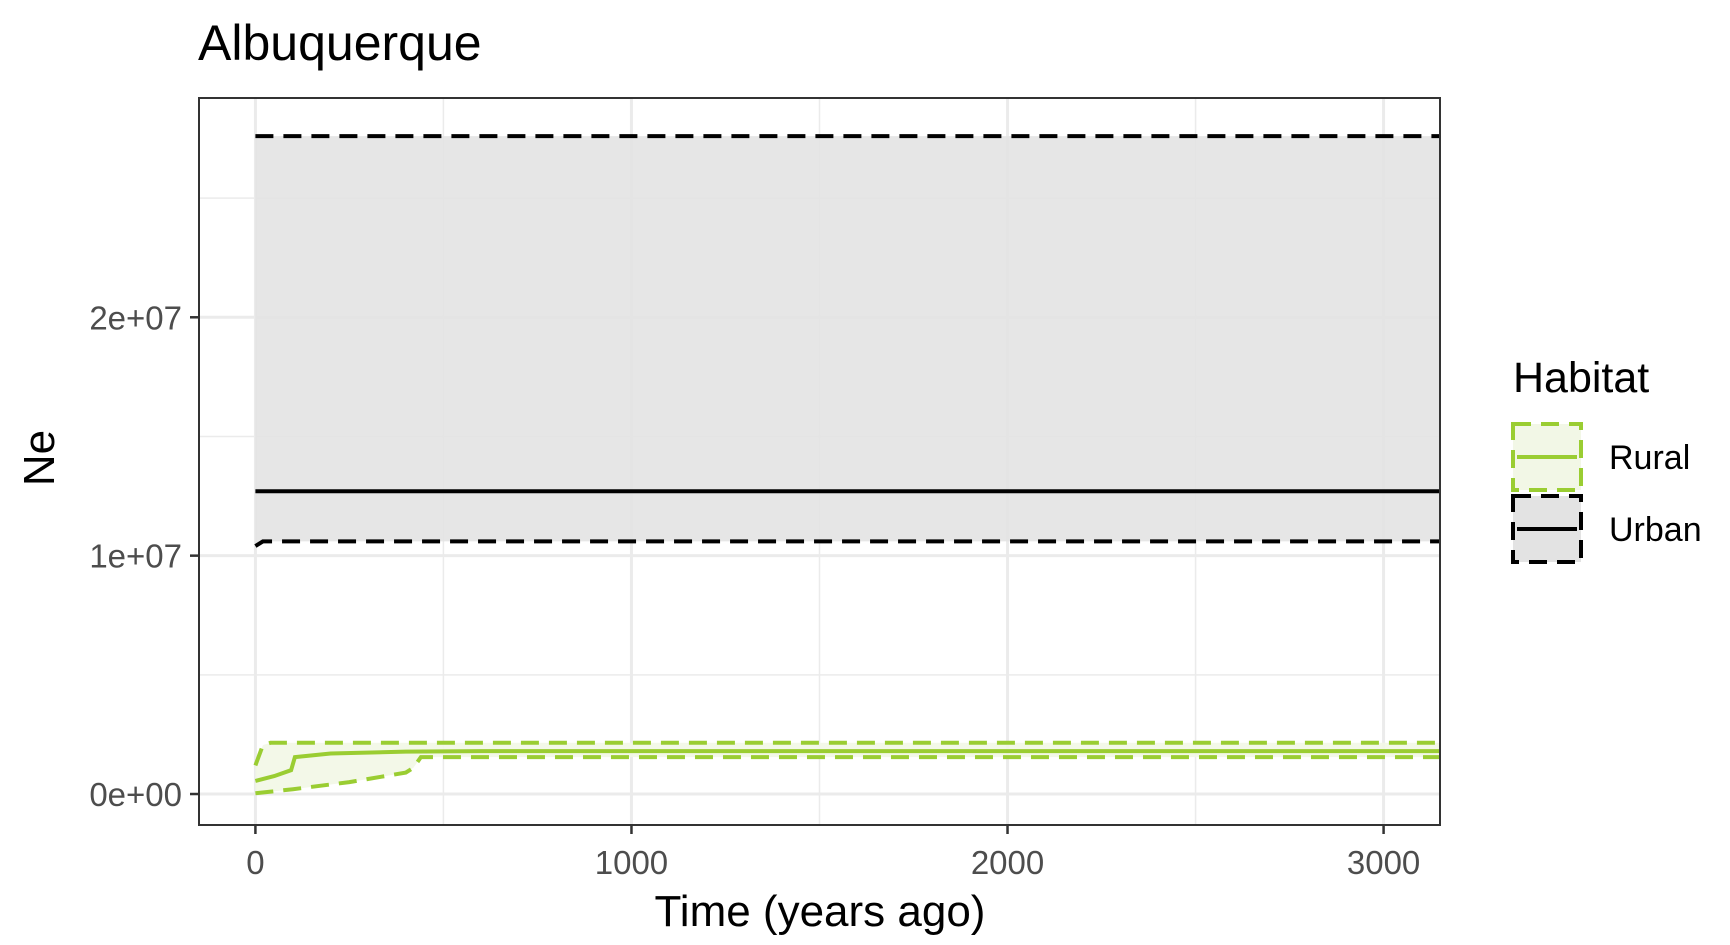 The width and height of the screenshot is (1730, 945). What do you see at coordinates (1606, 459) in the screenshot?
I see `legend: Habitat Rural Urban` at bounding box center [1606, 459].